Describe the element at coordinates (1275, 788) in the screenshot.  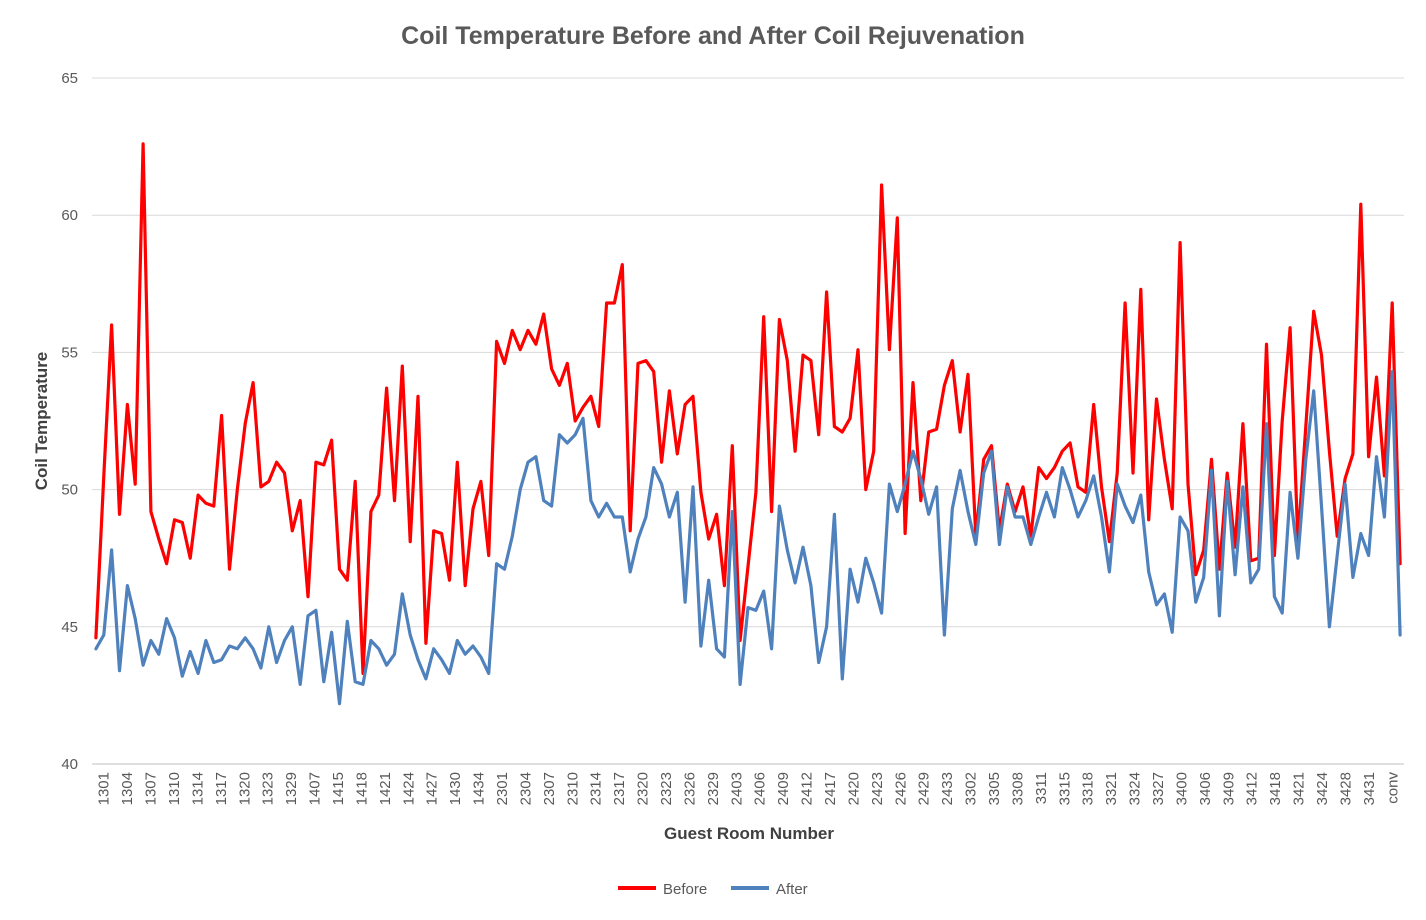
I see `x-tick-label: 3418` at that location.